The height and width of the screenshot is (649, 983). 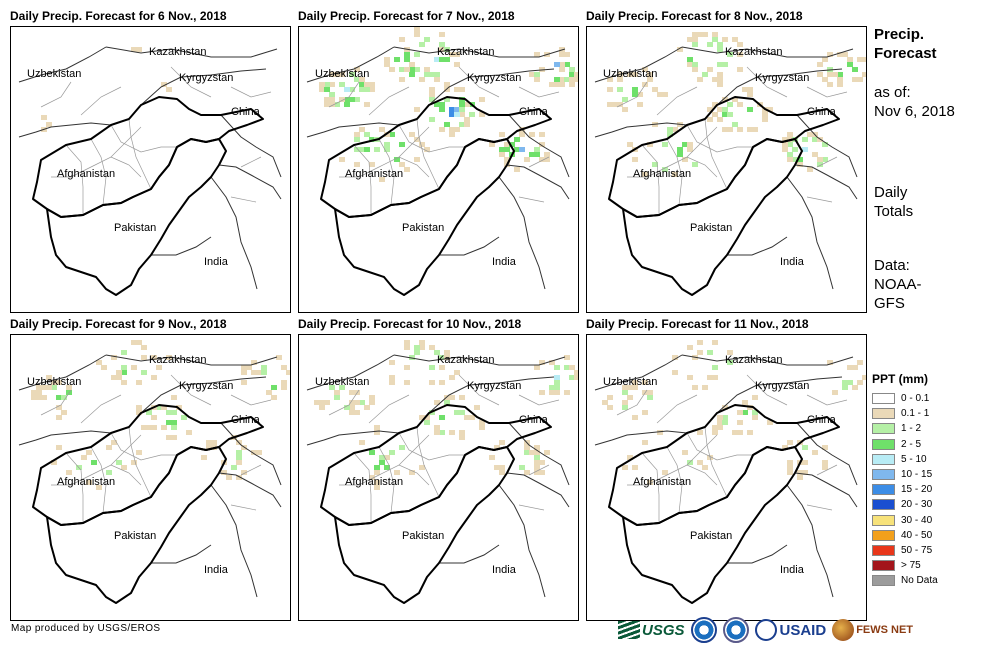 What do you see at coordinates (917, 505) in the screenshot?
I see `legend-label: 20 - 30` at bounding box center [917, 505].